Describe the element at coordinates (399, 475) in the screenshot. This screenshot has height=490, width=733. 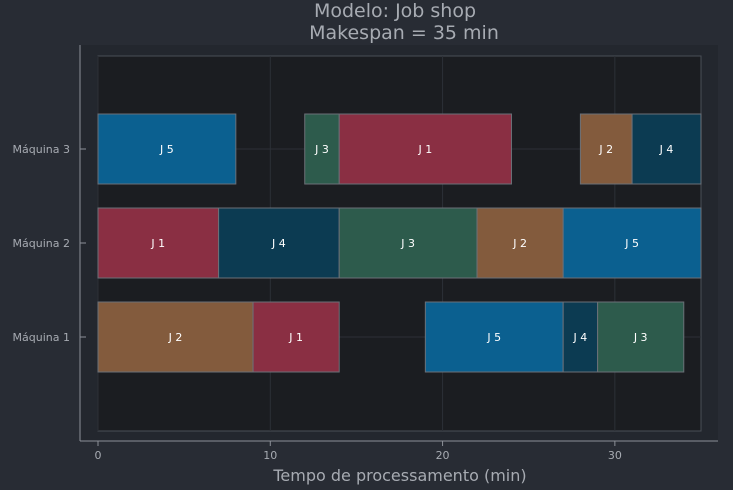
I see `x-axis-label: Tempo de processamento (min)` at that location.